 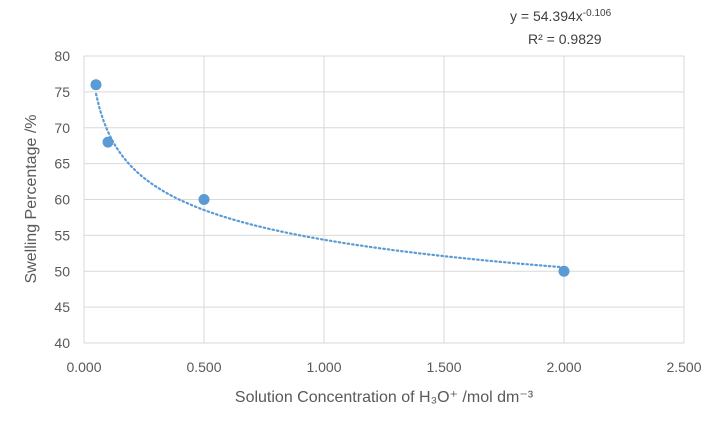 I want to click on x-tick-label: 1.500, so click(x=443, y=367).